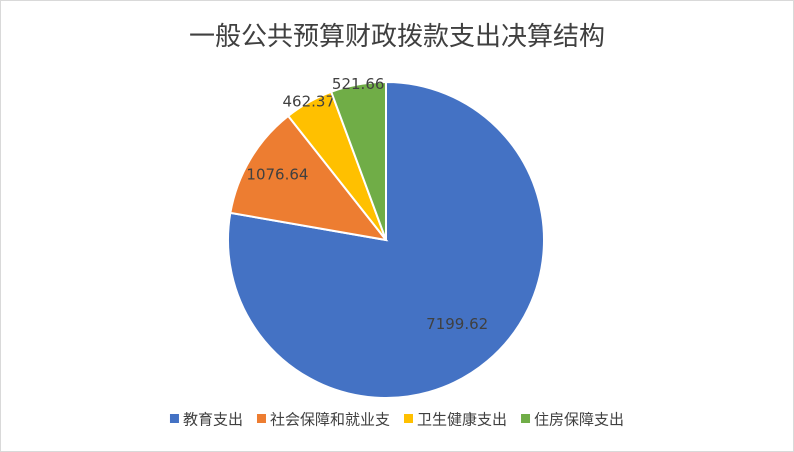 The width and height of the screenshot is (794, 452). Describe the element at coordinates (397, 37) in the screenshot. I see `chart-title: 一般公共预算财政拨款支出决算结构` at that location.